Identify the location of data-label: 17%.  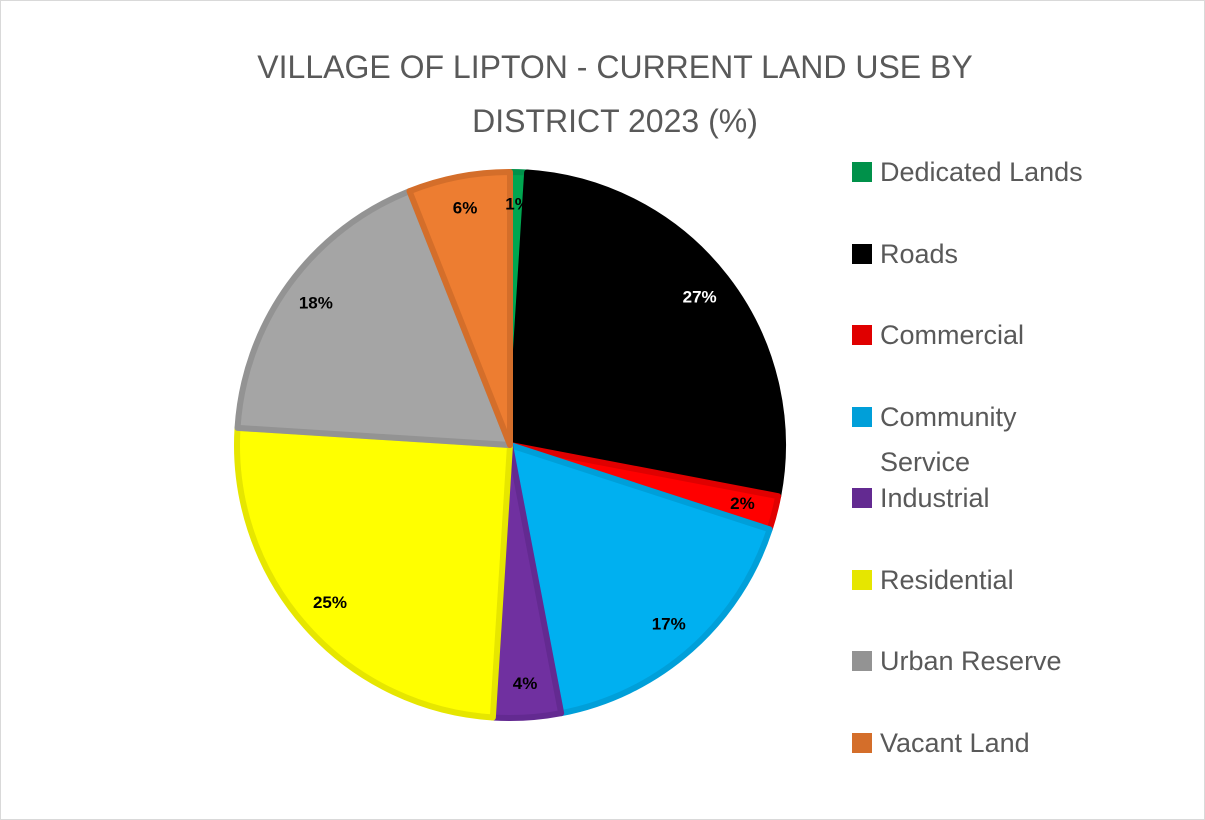
(669, 624).